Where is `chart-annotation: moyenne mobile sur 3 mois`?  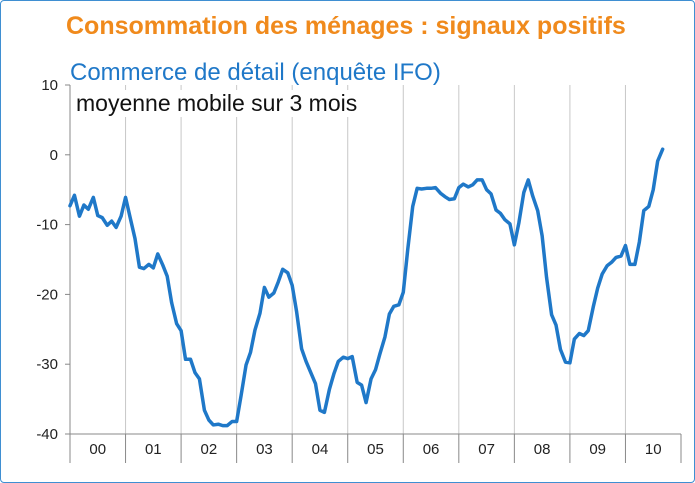 chart-annotation: moyenne mobile sur 3 mois is located at coordinates (217, 103).